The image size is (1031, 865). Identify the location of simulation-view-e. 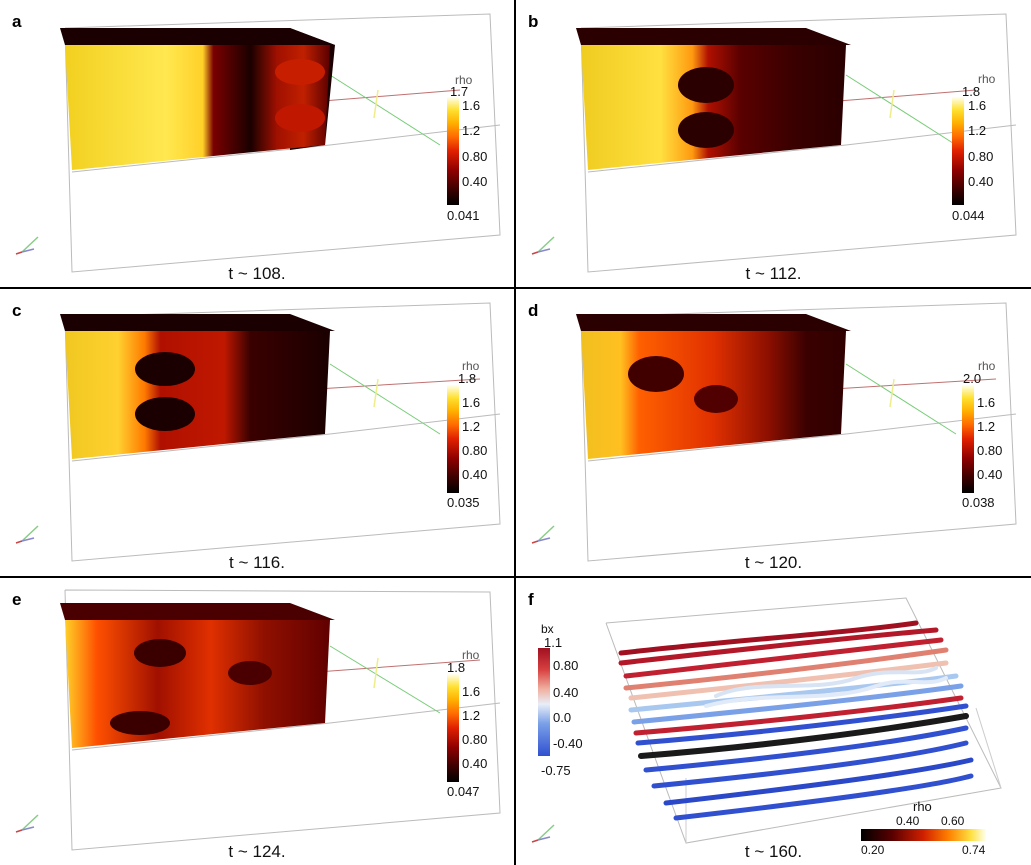
(258, 720).